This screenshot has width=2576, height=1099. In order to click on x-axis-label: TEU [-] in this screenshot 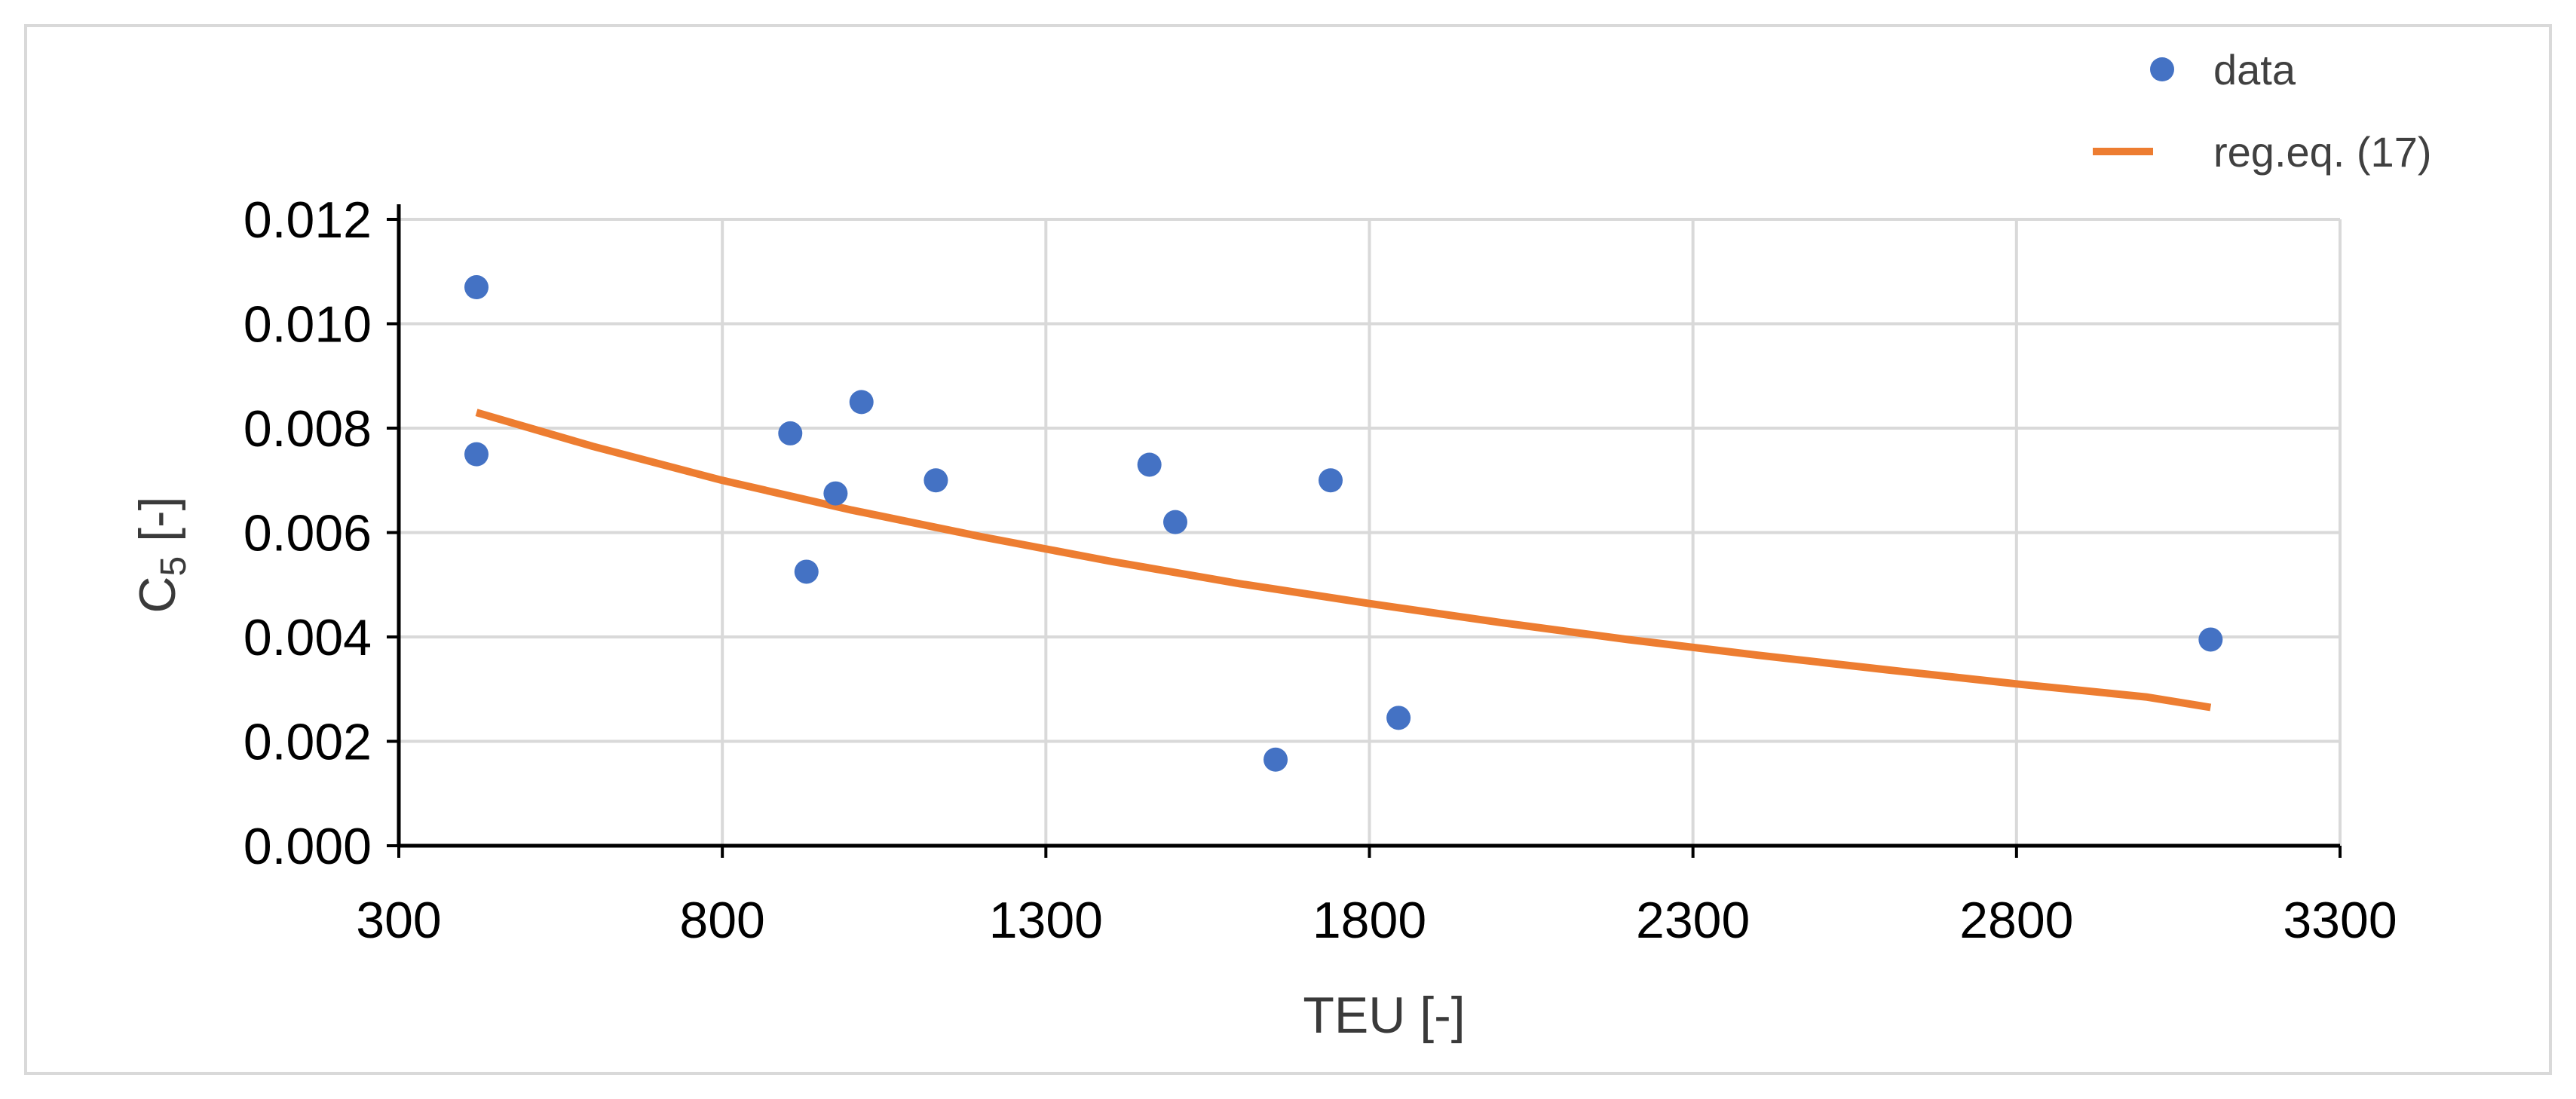, I will do `click(1384, 1016)`.